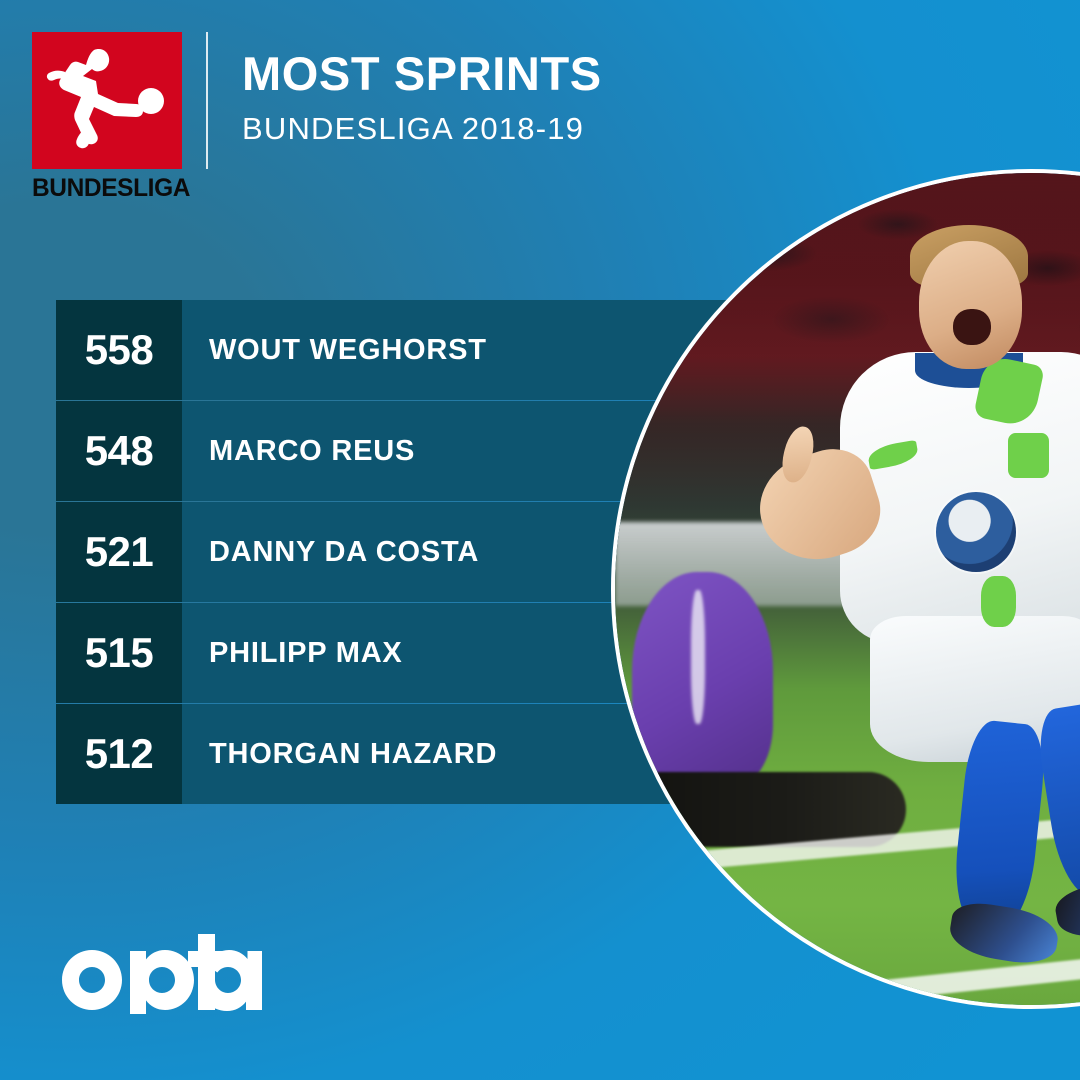  What do you see at coordinates (119, 653) in the screenshot?
I see `row-value: 515` at bounding box center [119, 653].